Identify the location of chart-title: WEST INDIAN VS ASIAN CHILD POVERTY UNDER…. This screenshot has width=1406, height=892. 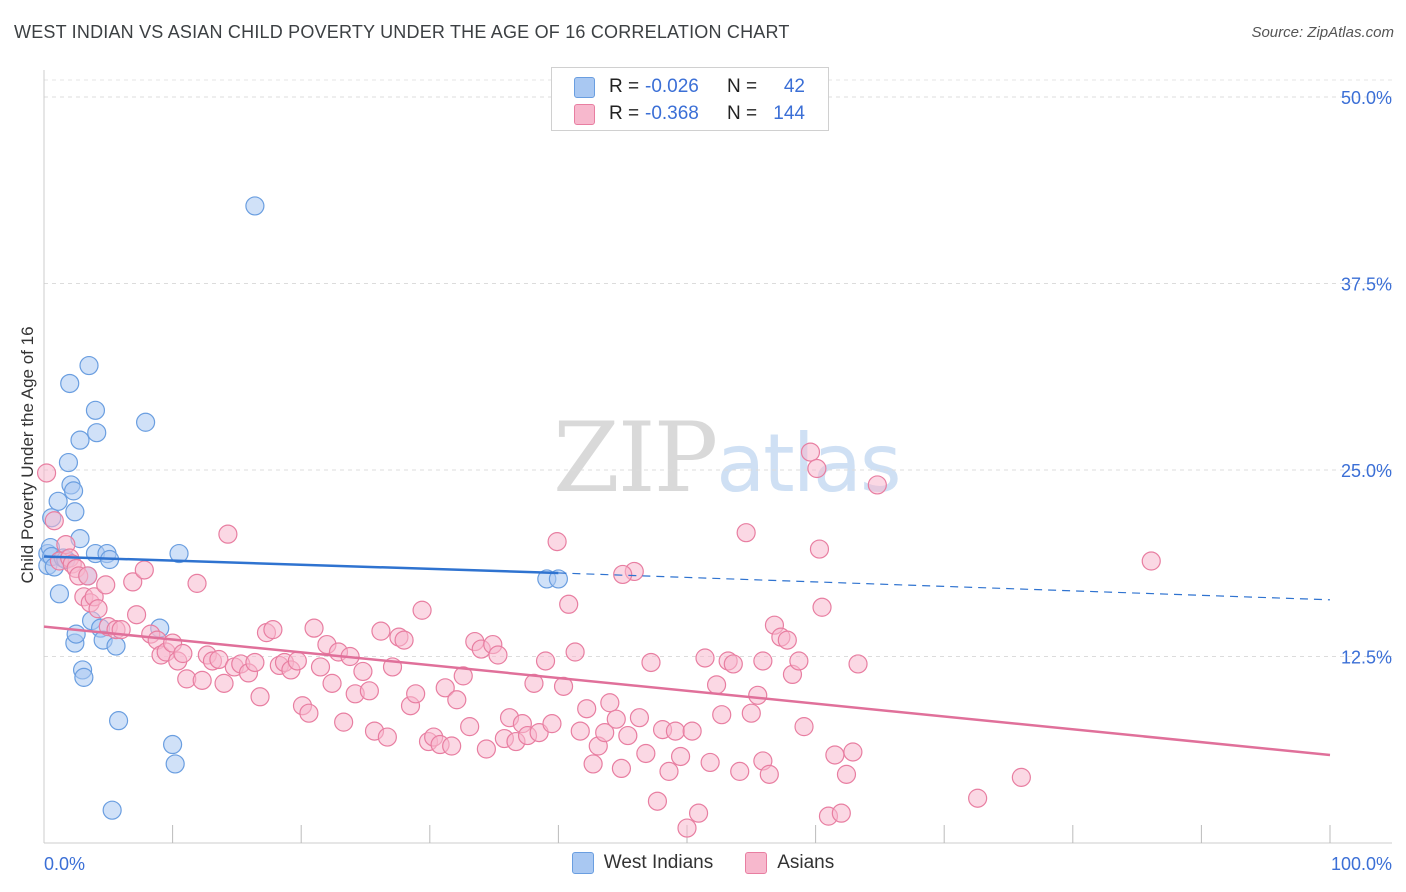
(402, 32).